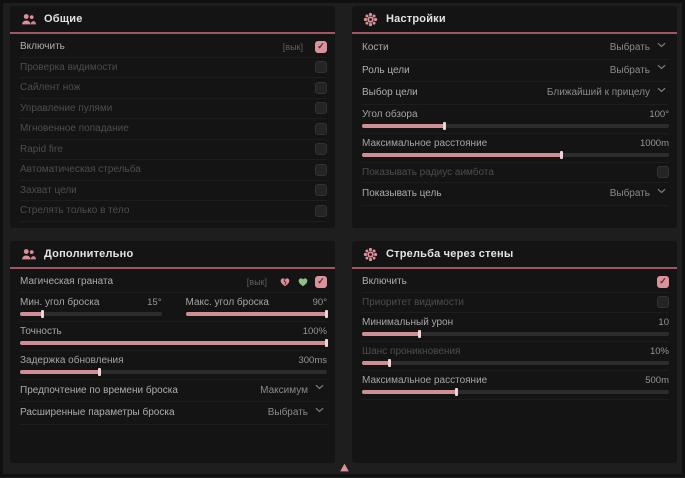  I want to click on row-label: Включить, so click(42, 47).